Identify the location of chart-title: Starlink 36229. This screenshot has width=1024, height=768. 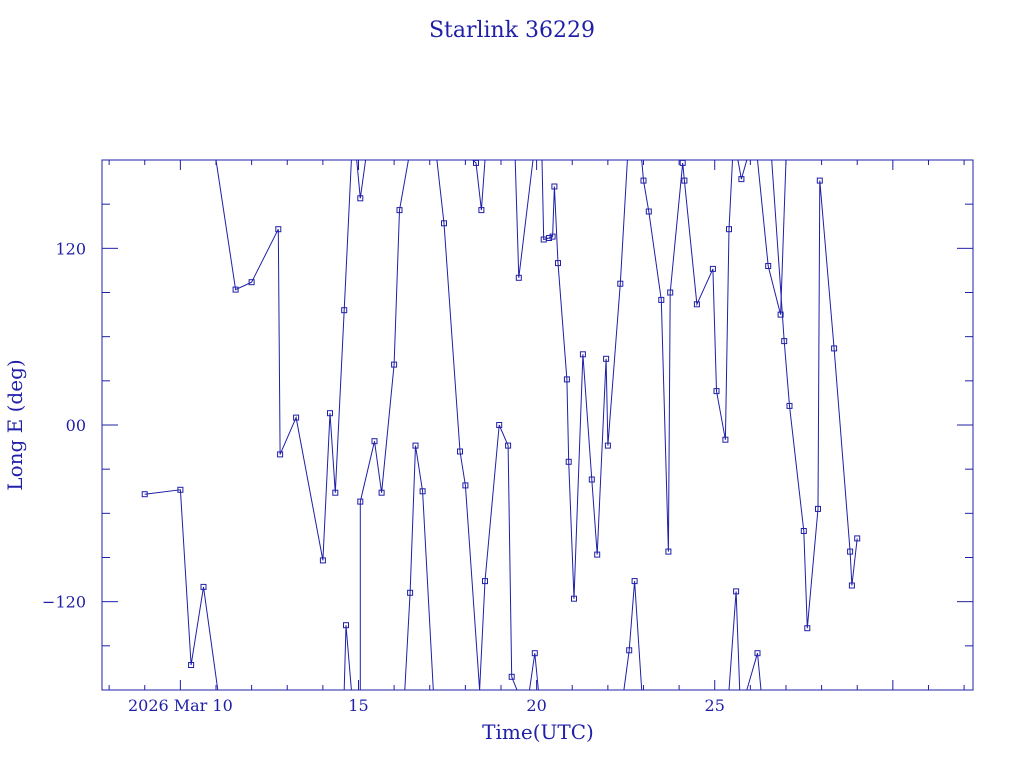
(512, 30).